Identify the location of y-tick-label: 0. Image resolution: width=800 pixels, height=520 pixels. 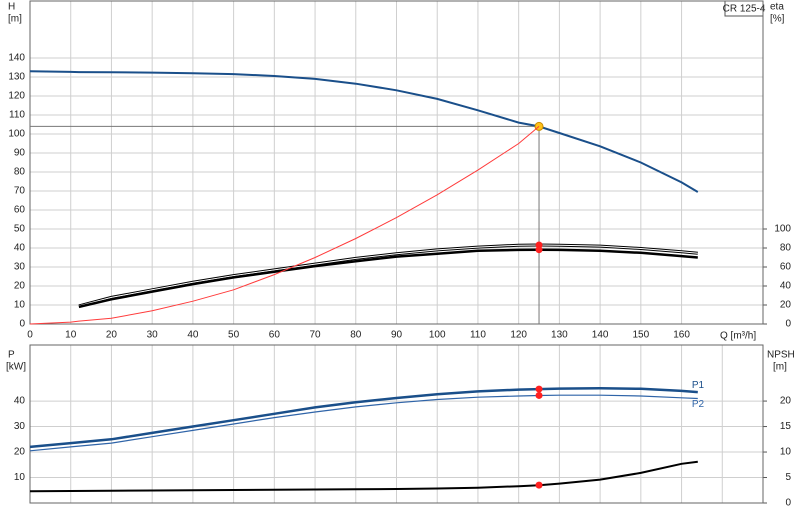
(22, 324).